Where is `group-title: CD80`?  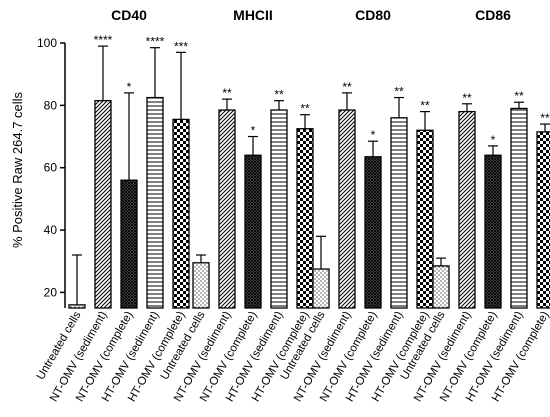 group-title: CD80 is located at coordinates (373, 15).